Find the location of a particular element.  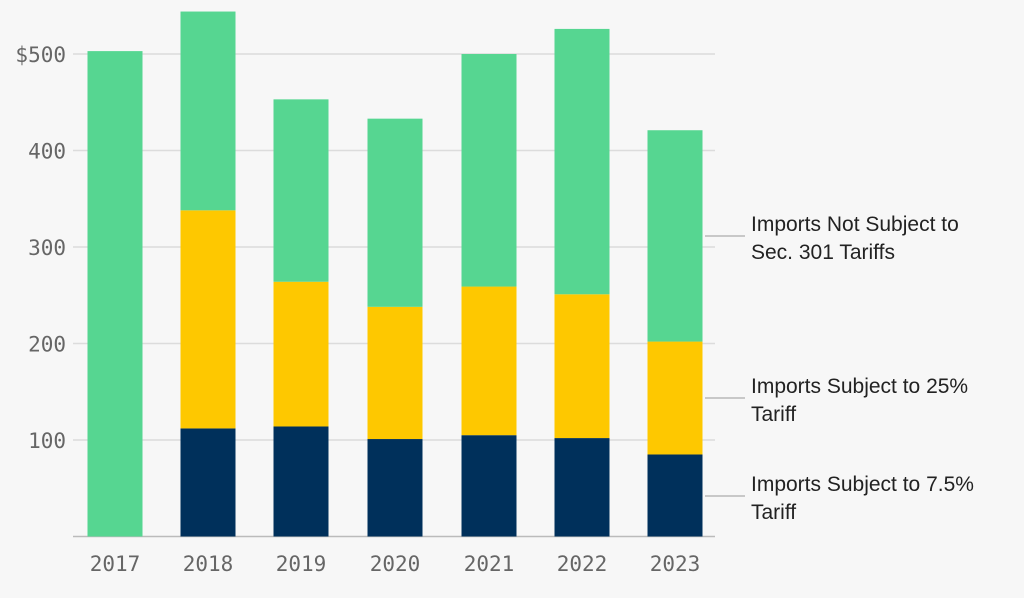

legend-label: Imports Subject to 7.5% is located at coordinates (862, 484).